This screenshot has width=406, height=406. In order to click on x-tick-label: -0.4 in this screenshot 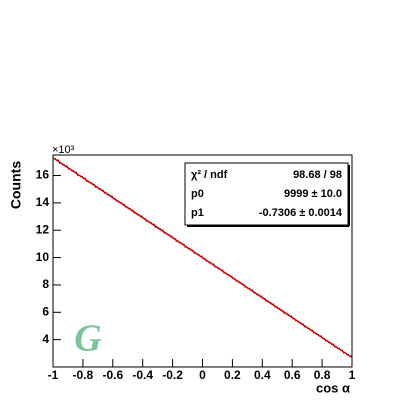, I will do `click(142, 375)`.